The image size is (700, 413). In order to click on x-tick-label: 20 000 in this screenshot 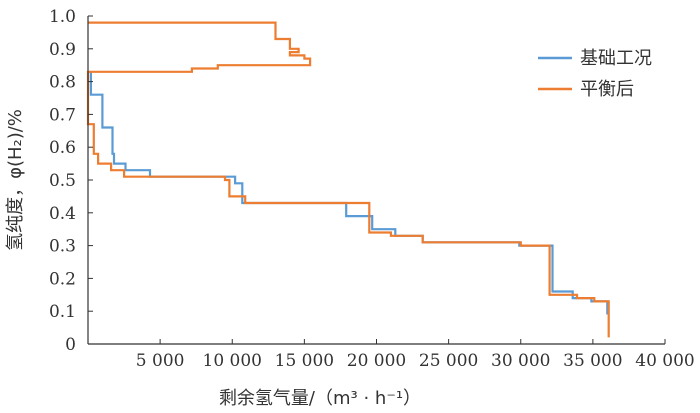, I will do `click(376, 361)`.